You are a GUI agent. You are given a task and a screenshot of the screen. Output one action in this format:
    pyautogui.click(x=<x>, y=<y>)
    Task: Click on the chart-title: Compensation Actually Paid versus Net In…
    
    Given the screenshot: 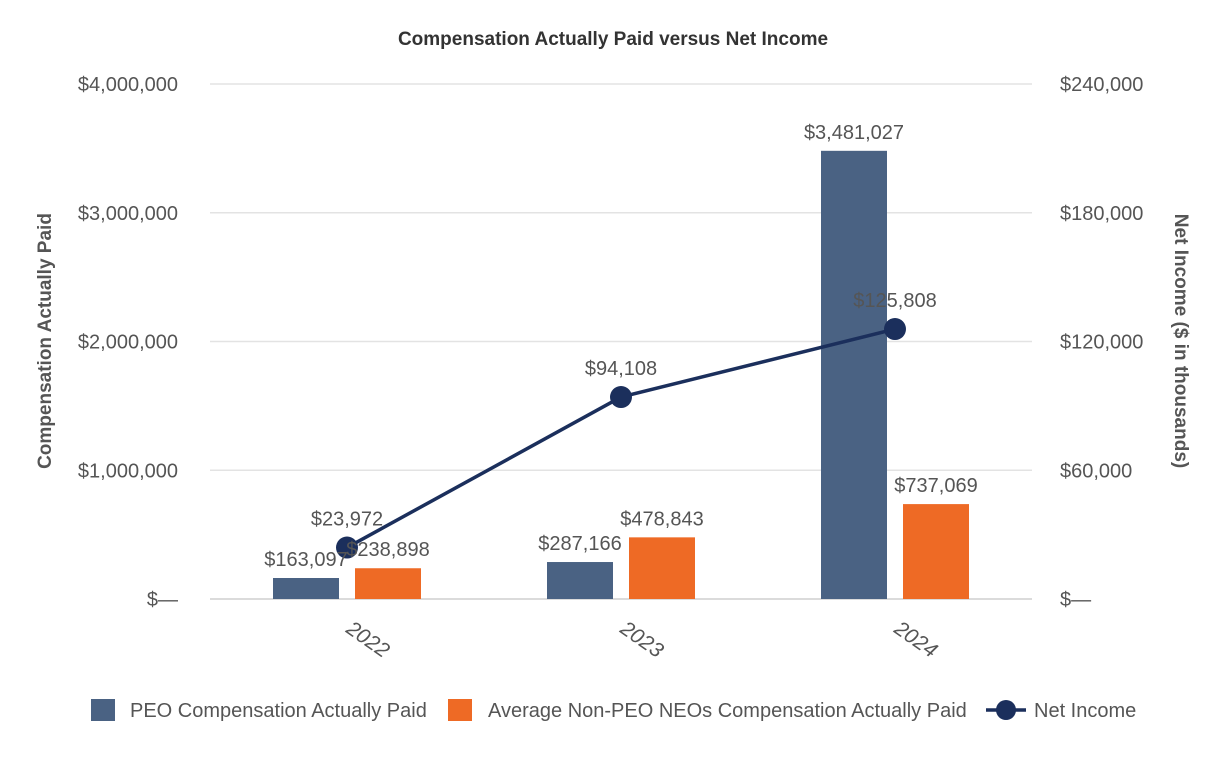 What is the action you would take?
    pyautogui.click(x=613, y=39)
    